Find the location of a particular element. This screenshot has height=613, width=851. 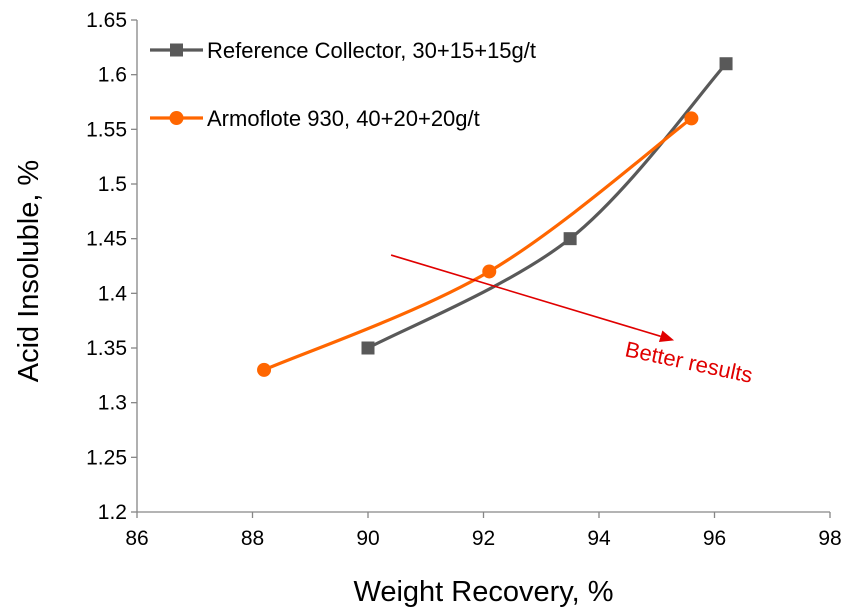

annotation: Better results is located at coordinates (572, 321).